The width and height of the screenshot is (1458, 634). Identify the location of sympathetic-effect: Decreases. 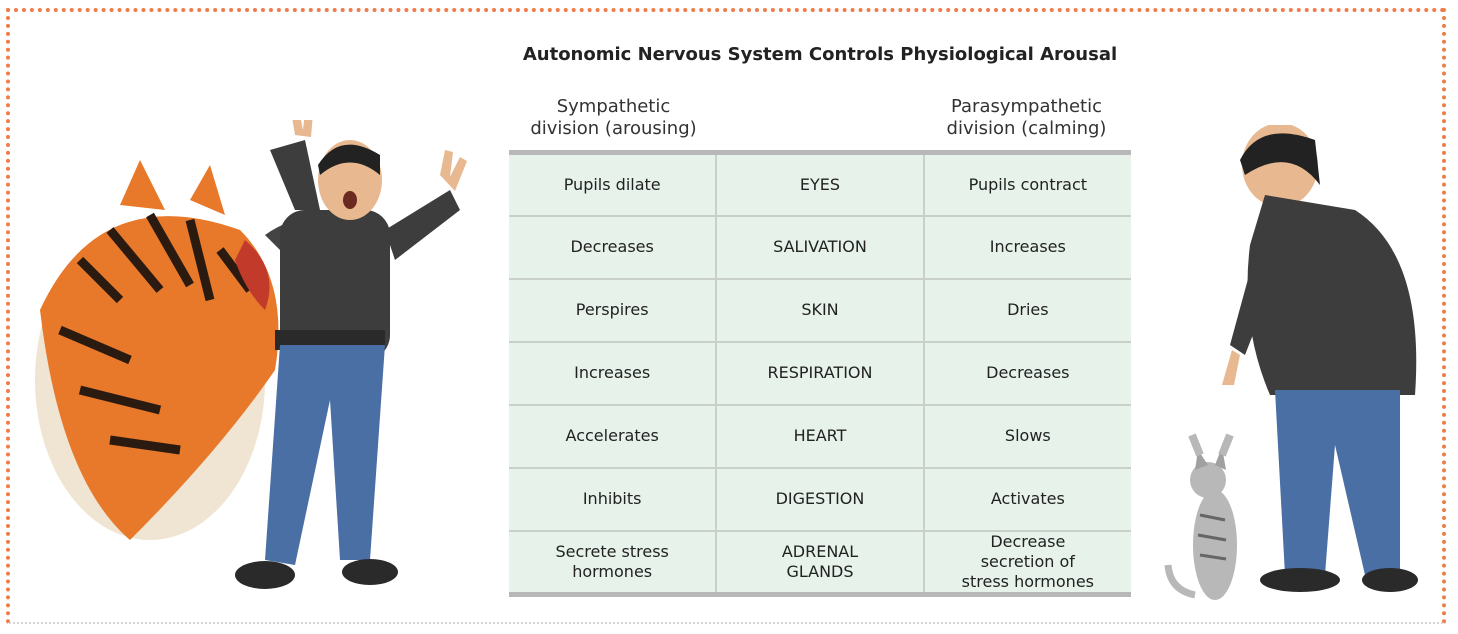
(613, 247).